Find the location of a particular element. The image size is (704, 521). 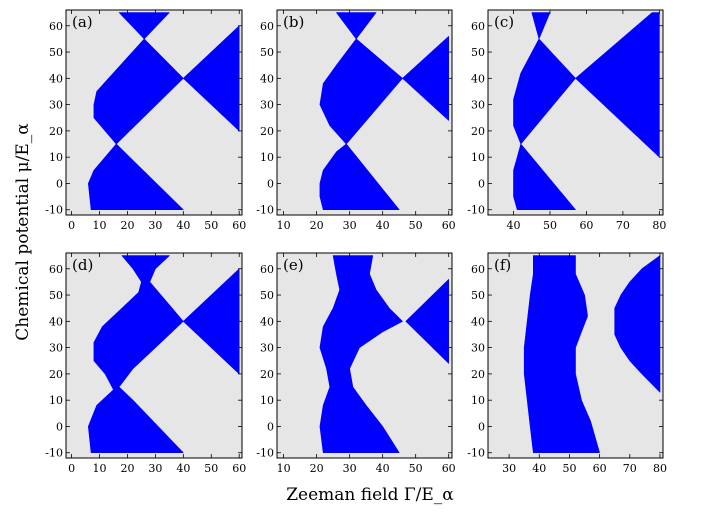

panel-label: (b) is located at coordinates (293, 22).